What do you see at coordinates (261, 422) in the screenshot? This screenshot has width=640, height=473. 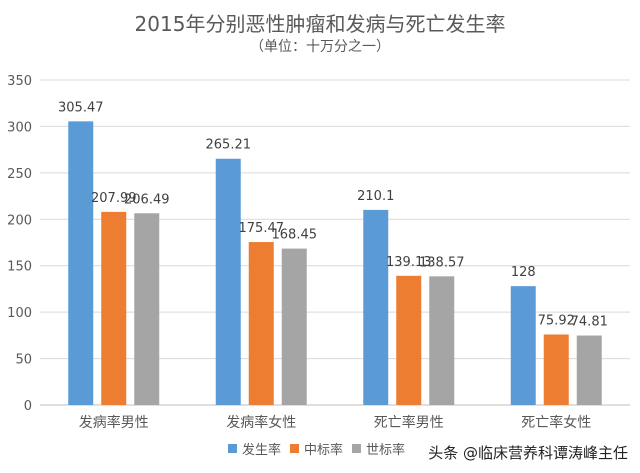 I see `x-category-label: 发病率女性` at bounding box center [261, 422].